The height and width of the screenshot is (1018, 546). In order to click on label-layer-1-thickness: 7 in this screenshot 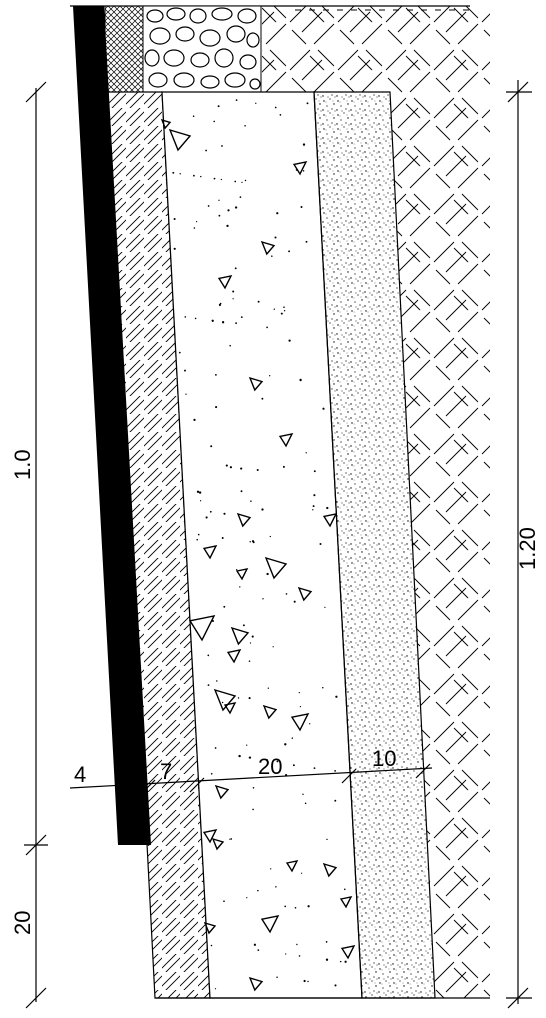, I will do `click(166, 771)`.